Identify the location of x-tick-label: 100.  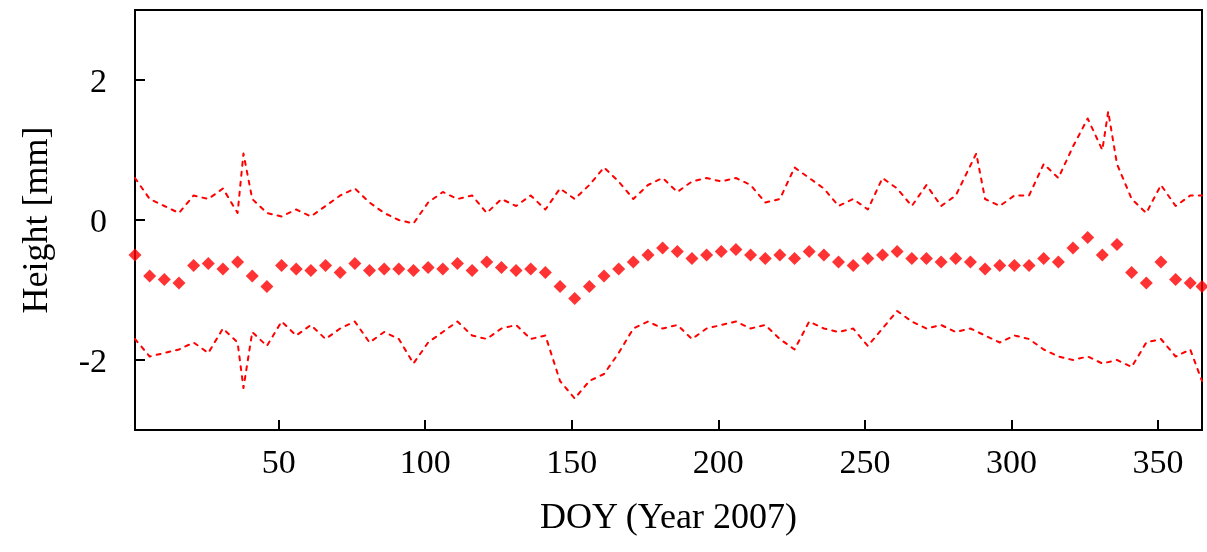
(425, 461).